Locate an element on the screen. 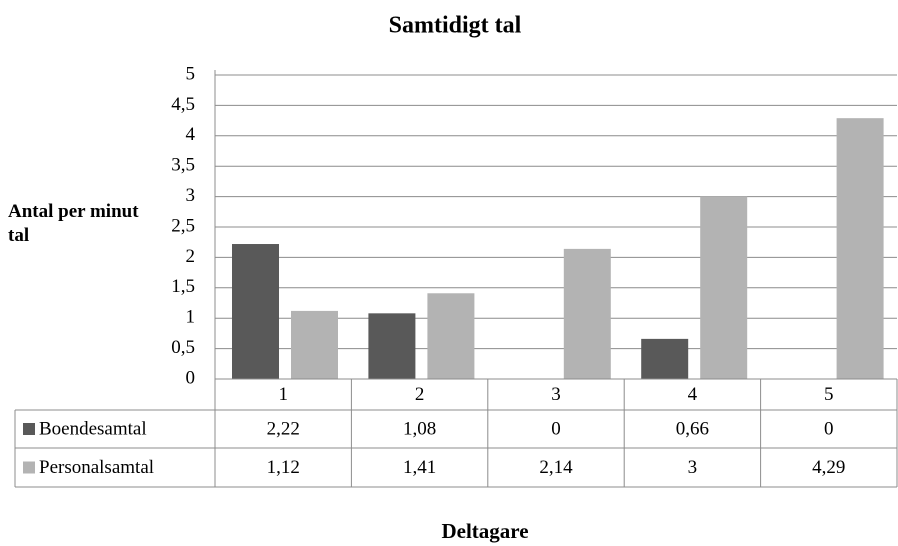 The width and height of the screenshot is (898, 546). y-tick-label: 0,5 is located at coordinates (183, 347).